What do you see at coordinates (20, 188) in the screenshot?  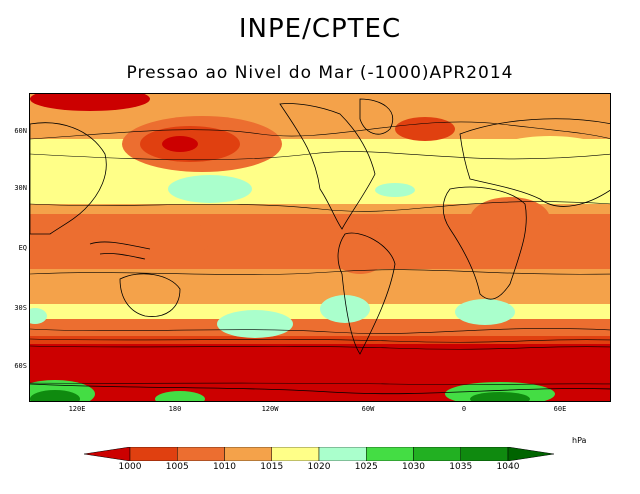 I see `lat-tick-30n: 30N` at bounding box center [20, 188].